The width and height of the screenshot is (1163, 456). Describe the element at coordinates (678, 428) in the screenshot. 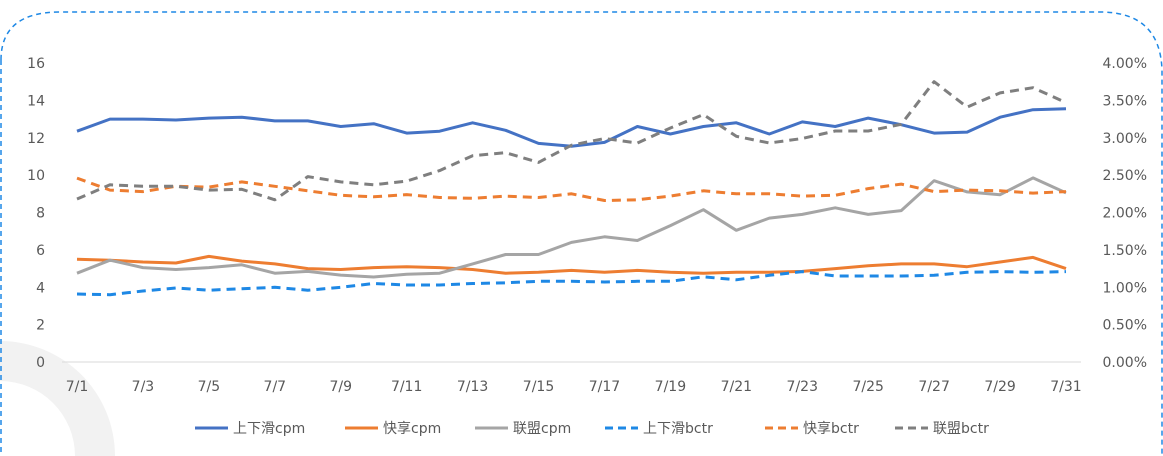

I see `legend-label: 上下滑bctr` at that location.